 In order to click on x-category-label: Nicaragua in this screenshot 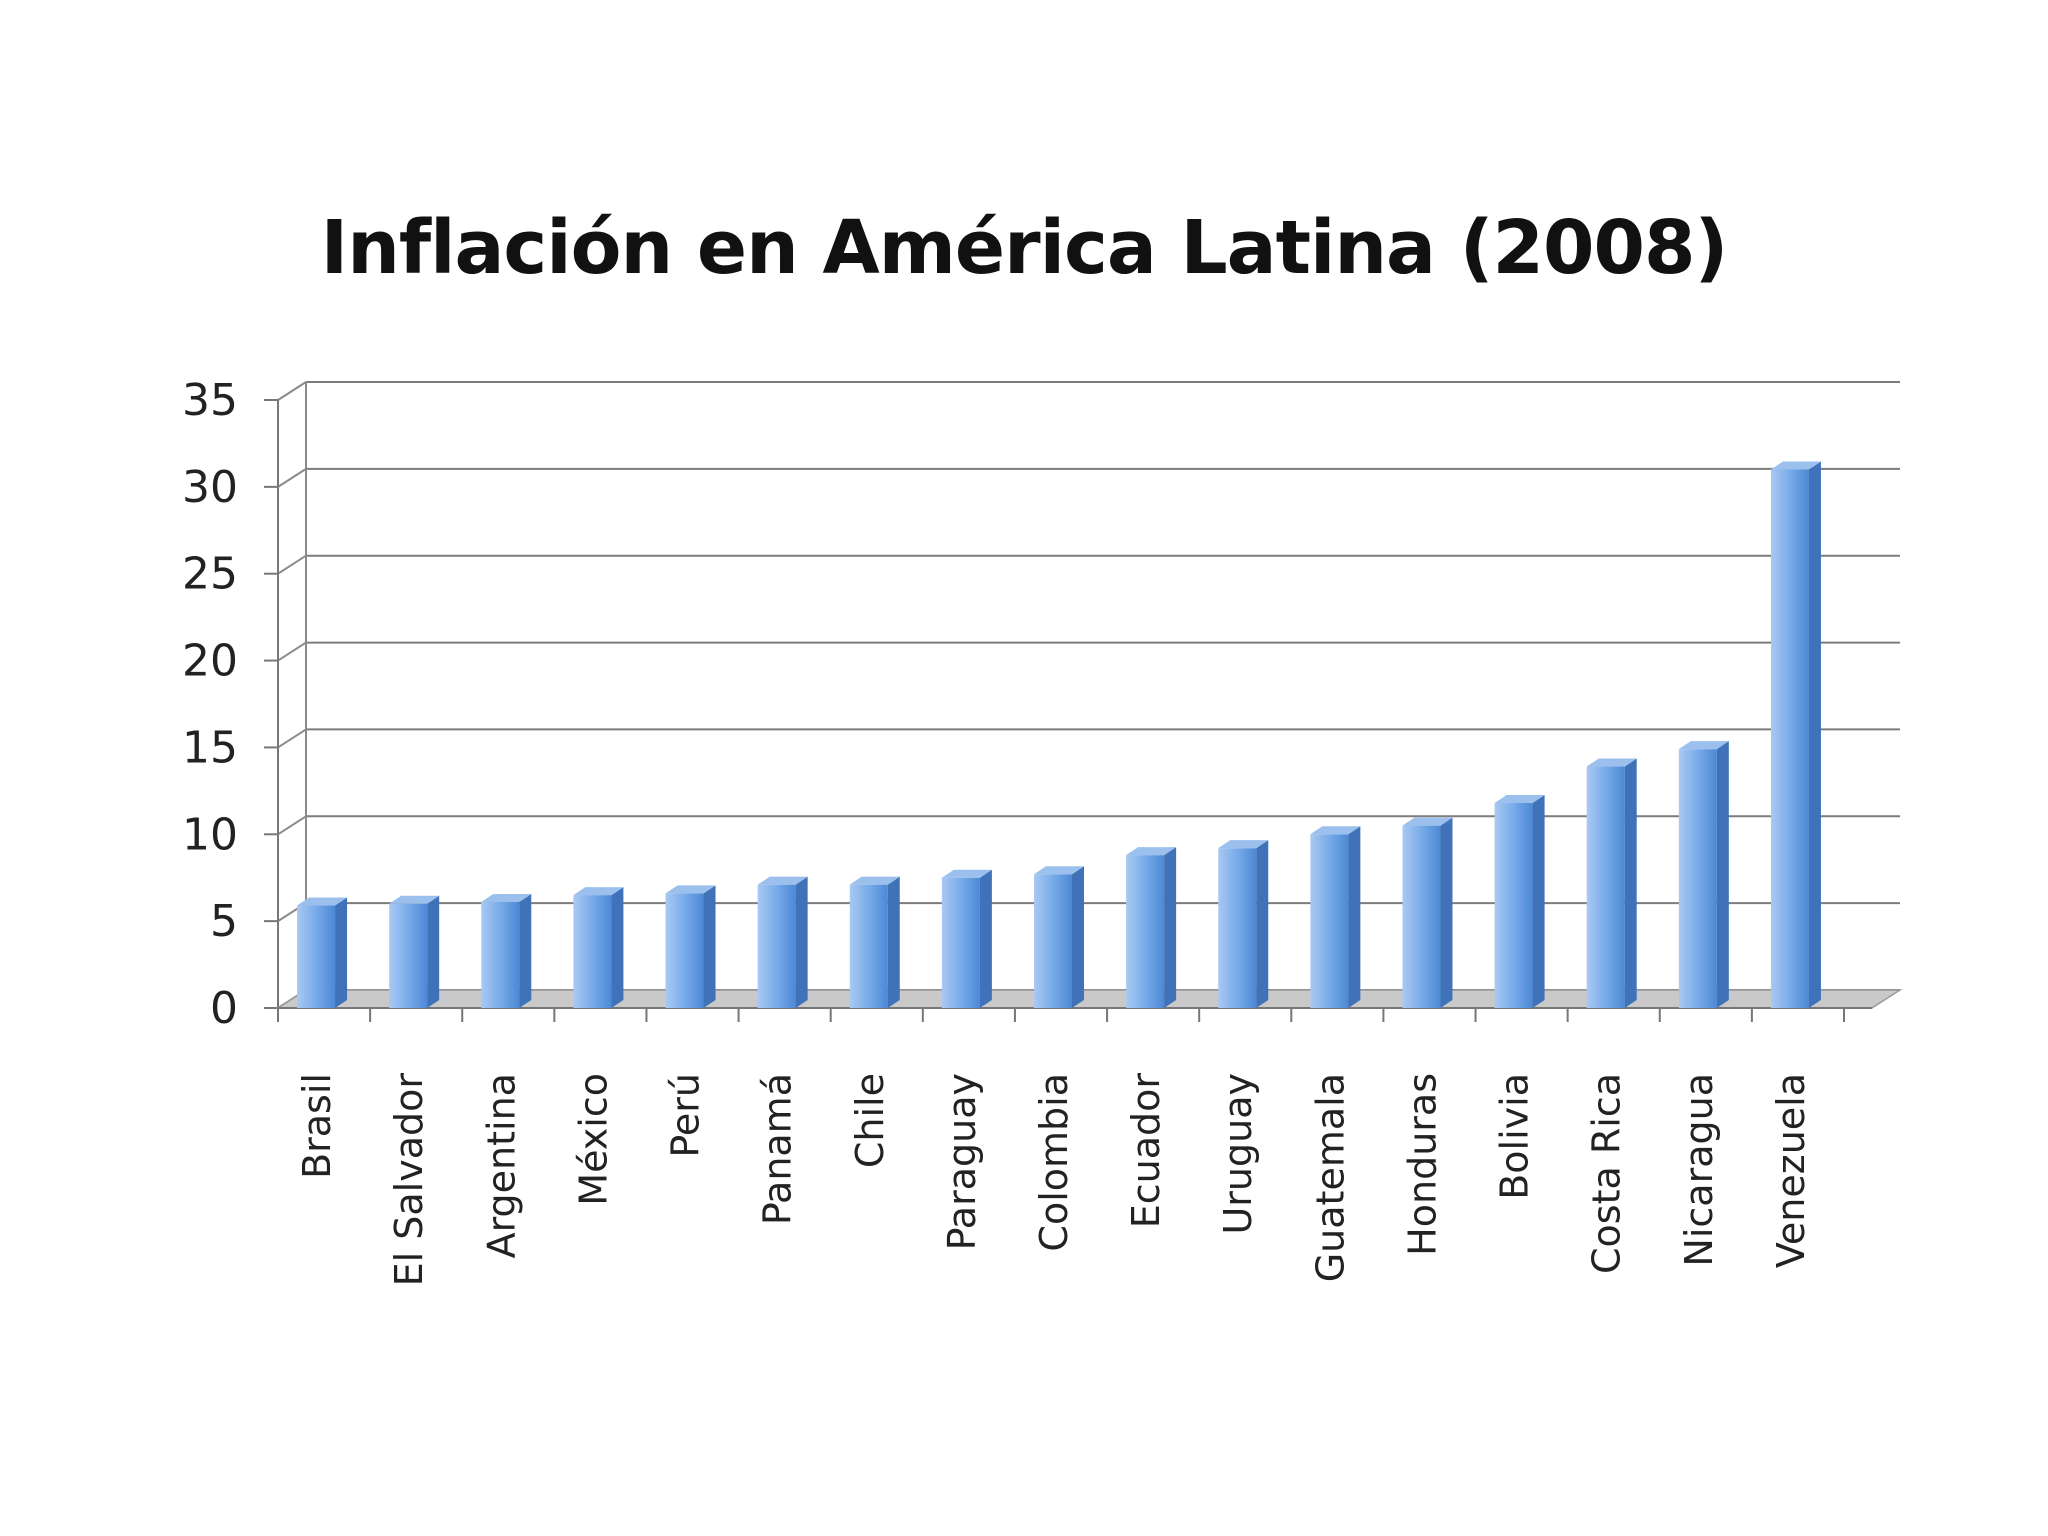, I will do `click(1699, 1170)`.